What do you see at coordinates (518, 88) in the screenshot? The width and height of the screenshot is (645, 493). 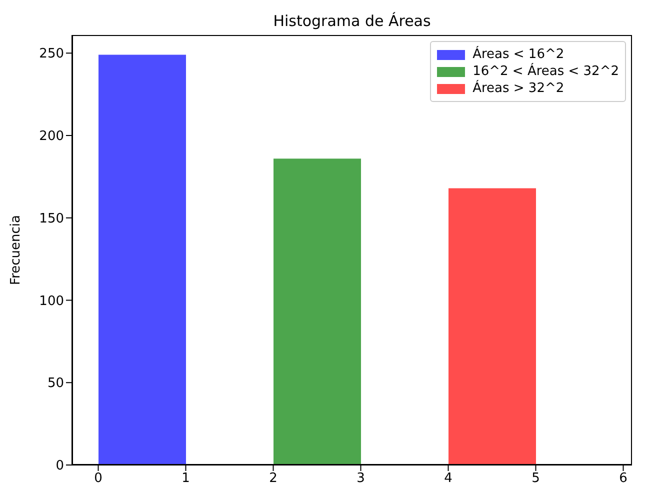 I see `legend-label: Áreas > 32^2` at bounding box center [518, 88].